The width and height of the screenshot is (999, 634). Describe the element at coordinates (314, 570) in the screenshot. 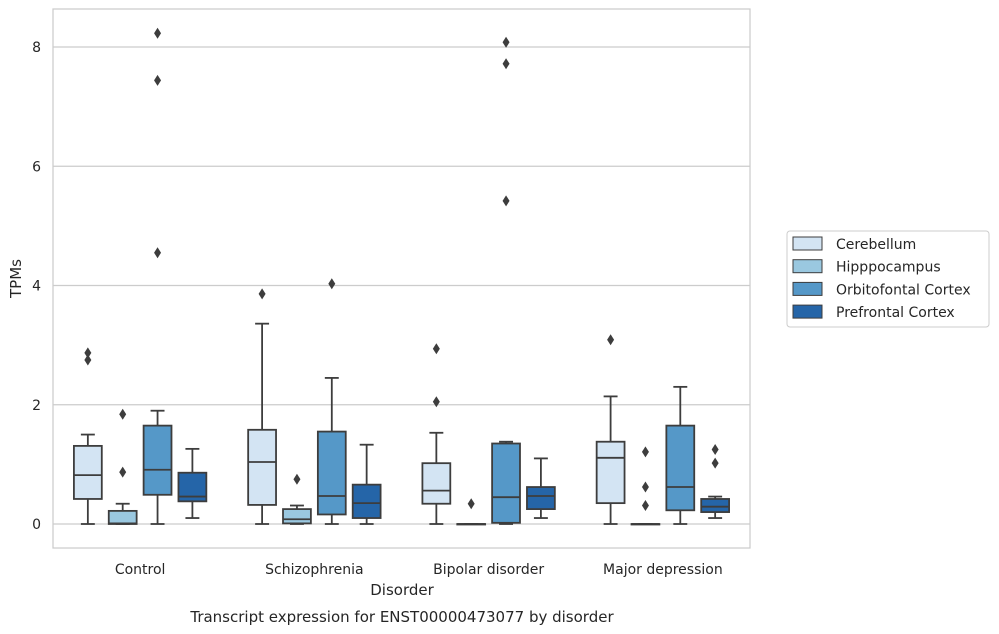

I see `x-tick-label-2: Schizophrenia` at that location.